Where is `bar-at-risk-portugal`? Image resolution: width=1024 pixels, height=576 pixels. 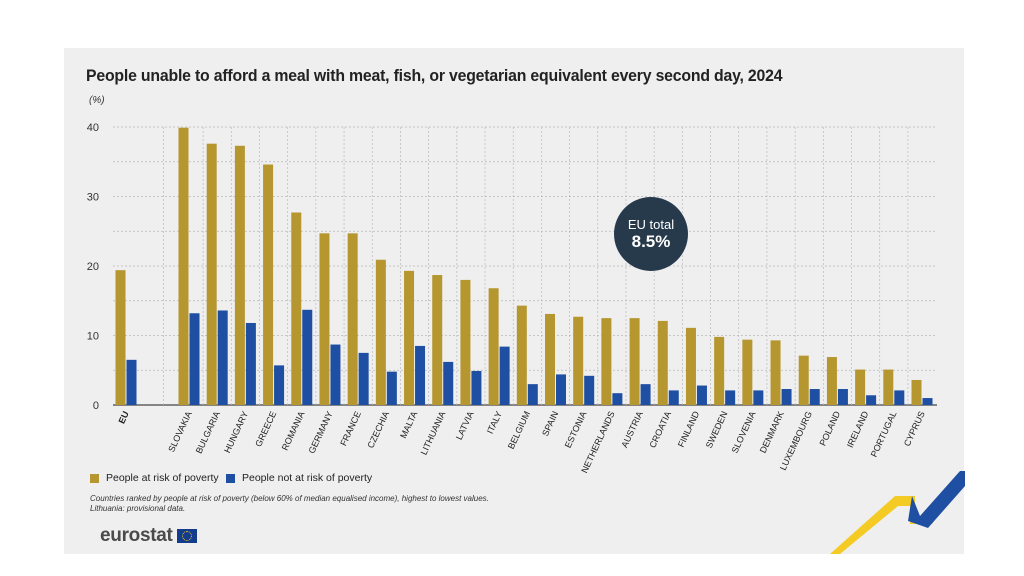 bar-at-risk-portugal is located at coordinates (888, 387).